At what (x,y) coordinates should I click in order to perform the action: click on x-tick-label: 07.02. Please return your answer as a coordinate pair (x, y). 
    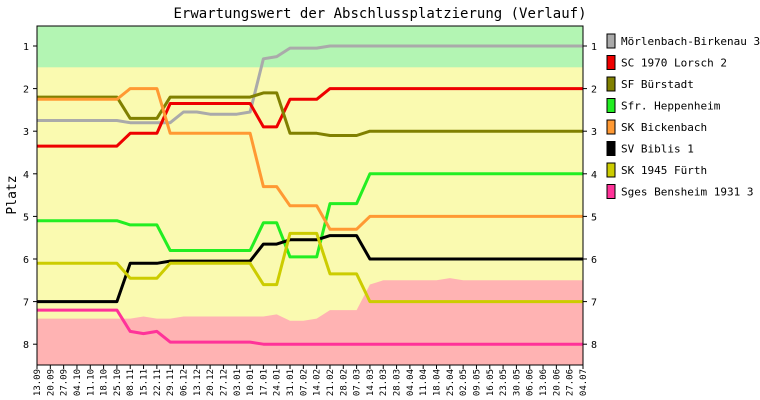
    Looking at the image, I should click on (304, 382).